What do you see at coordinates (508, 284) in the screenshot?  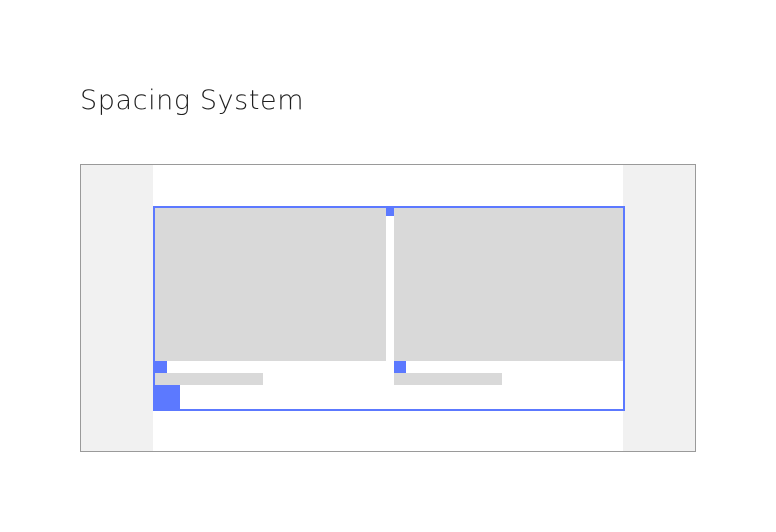 I see `card-image-right` at bounding box center [508, 284].